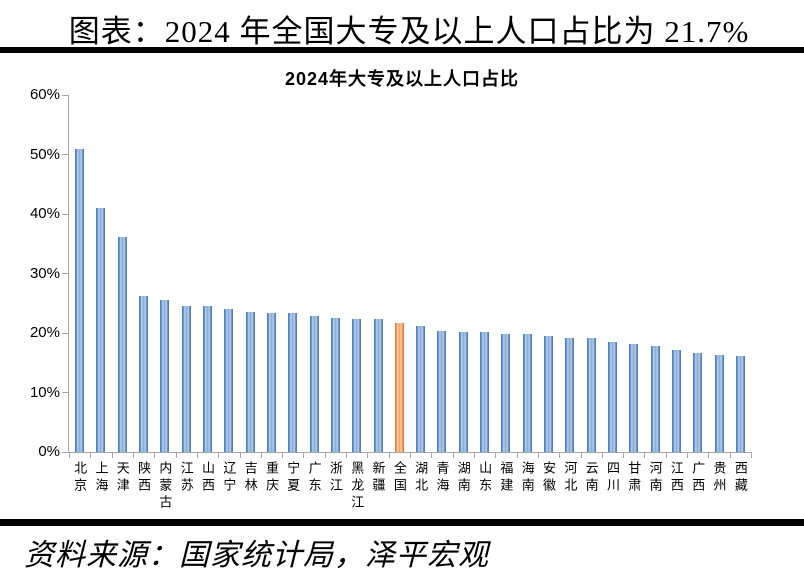  I want to click on x-category-label: 辽宁, so click(229, 478).